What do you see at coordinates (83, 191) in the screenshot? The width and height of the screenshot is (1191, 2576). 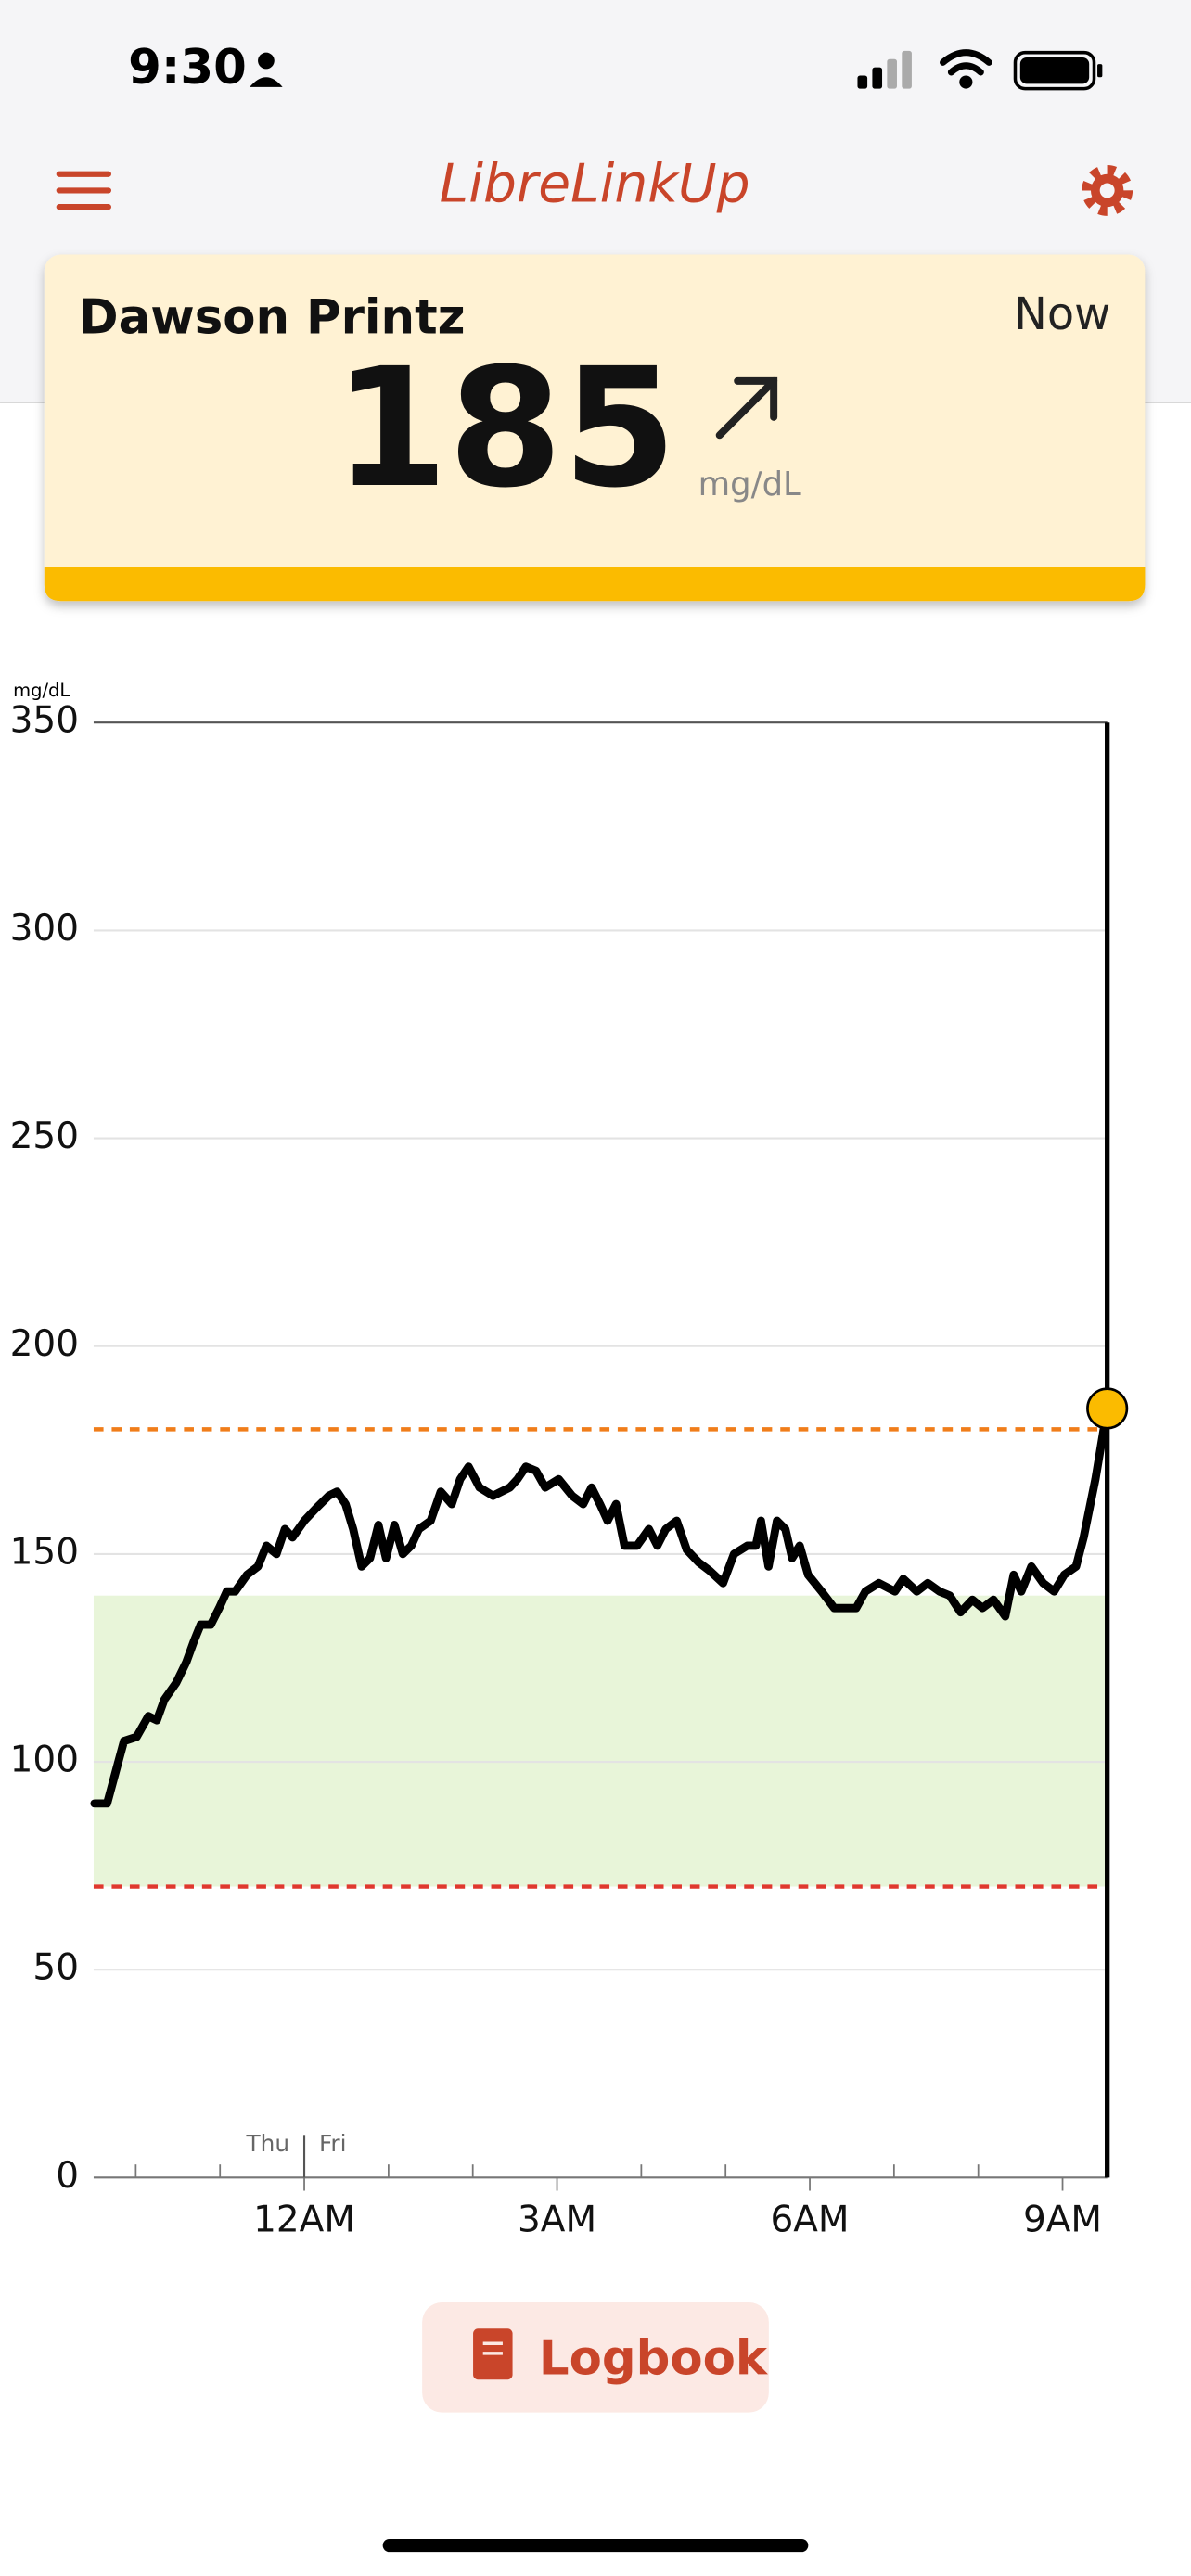 I see `menu-button` at bounding box center [83, 191].